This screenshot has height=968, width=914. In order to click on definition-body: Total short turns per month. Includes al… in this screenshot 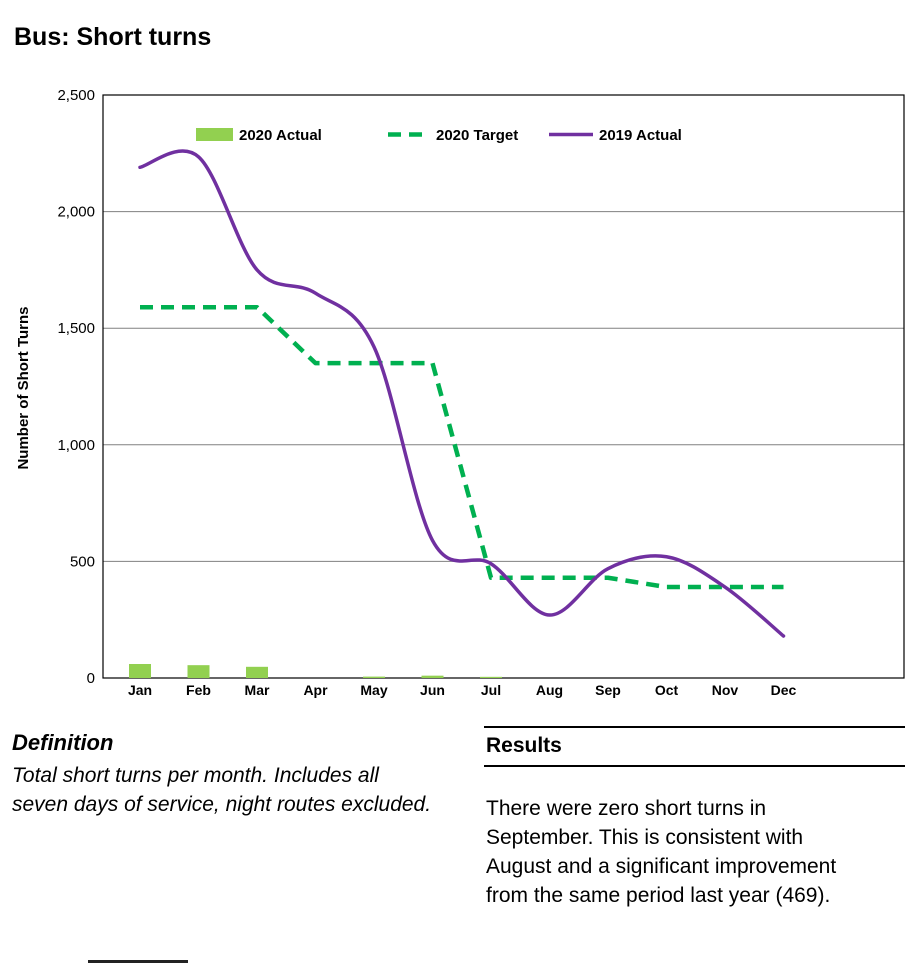, I will do `click(222, 790)`.